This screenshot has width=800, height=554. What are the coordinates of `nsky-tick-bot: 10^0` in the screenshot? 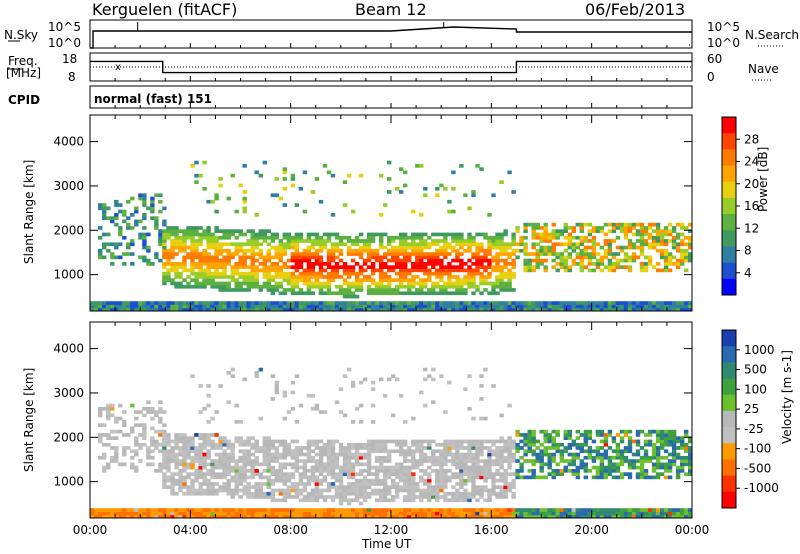 It's located at (64, 43).